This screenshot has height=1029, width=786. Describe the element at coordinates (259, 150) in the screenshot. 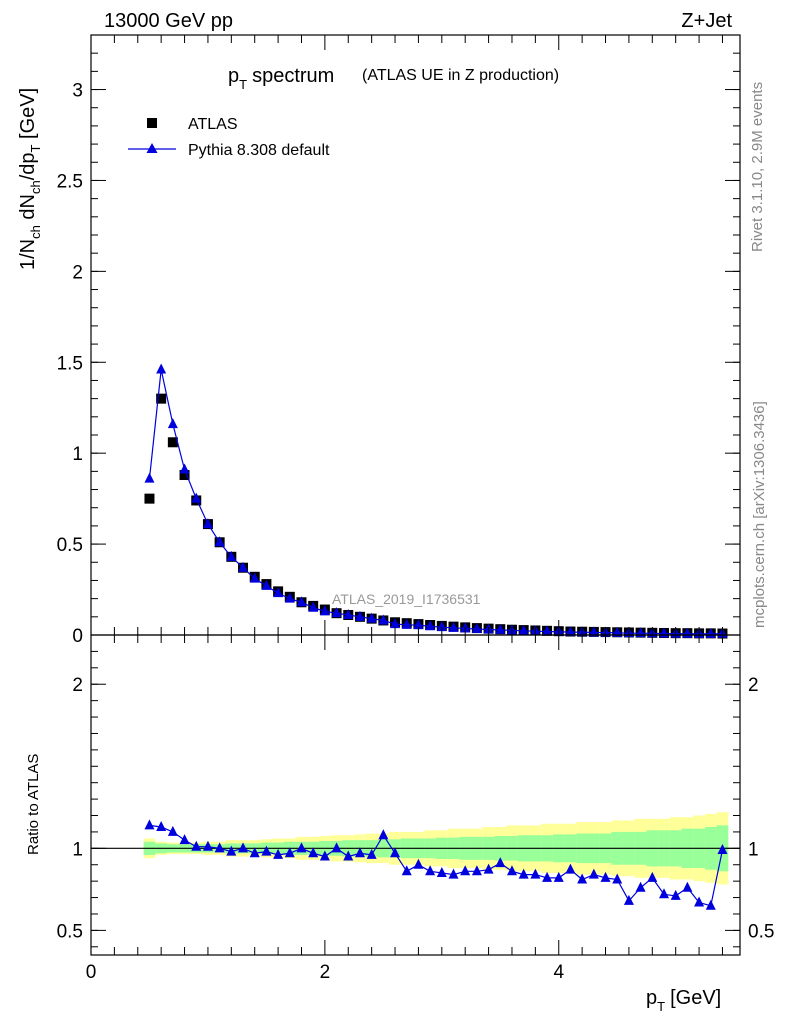

I see `legend-pythia-label: Pythia 8.308 default` at that location.